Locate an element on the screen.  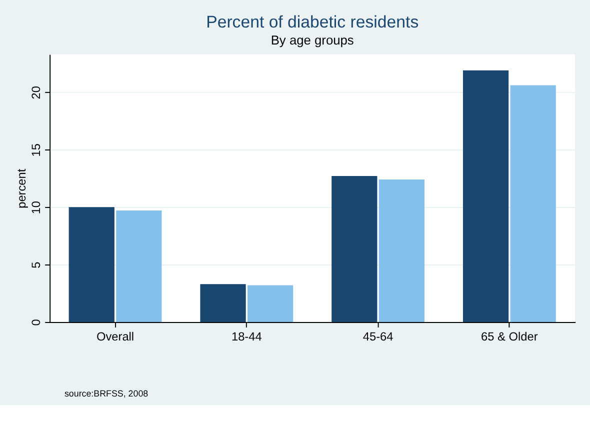
x-tick-label: 18-44 is located at coordinates (246, 336).